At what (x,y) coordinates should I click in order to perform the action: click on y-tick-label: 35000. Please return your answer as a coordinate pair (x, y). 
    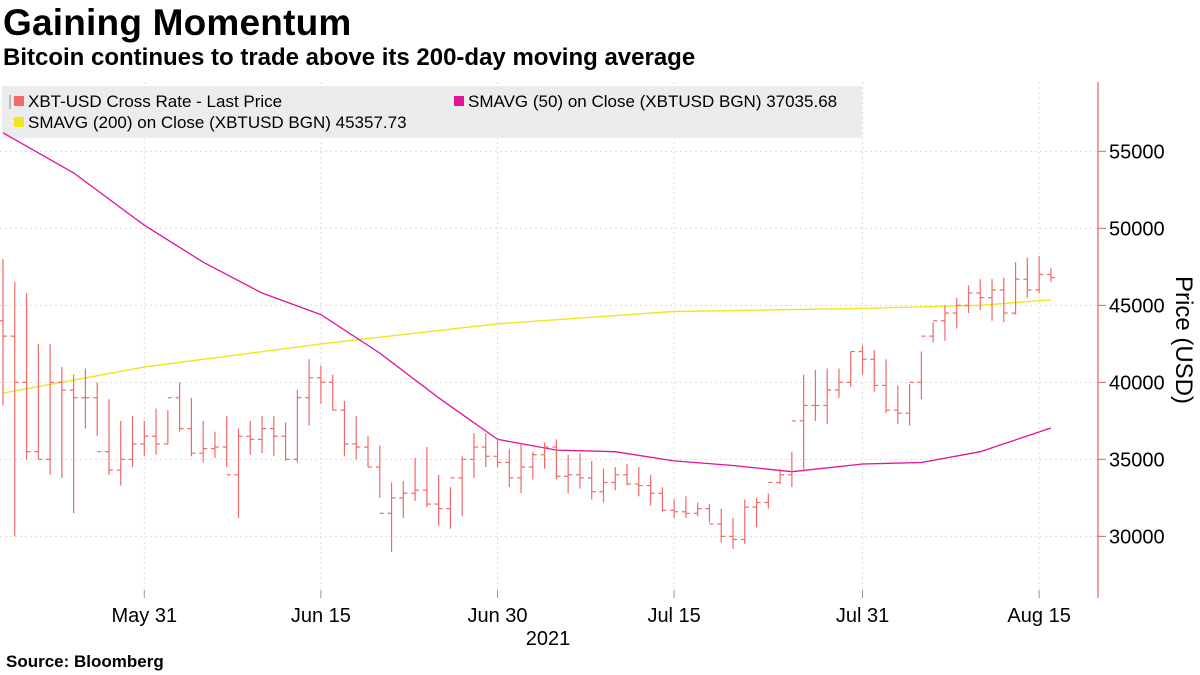
    Looking at the image, I should click on (1137, 460).